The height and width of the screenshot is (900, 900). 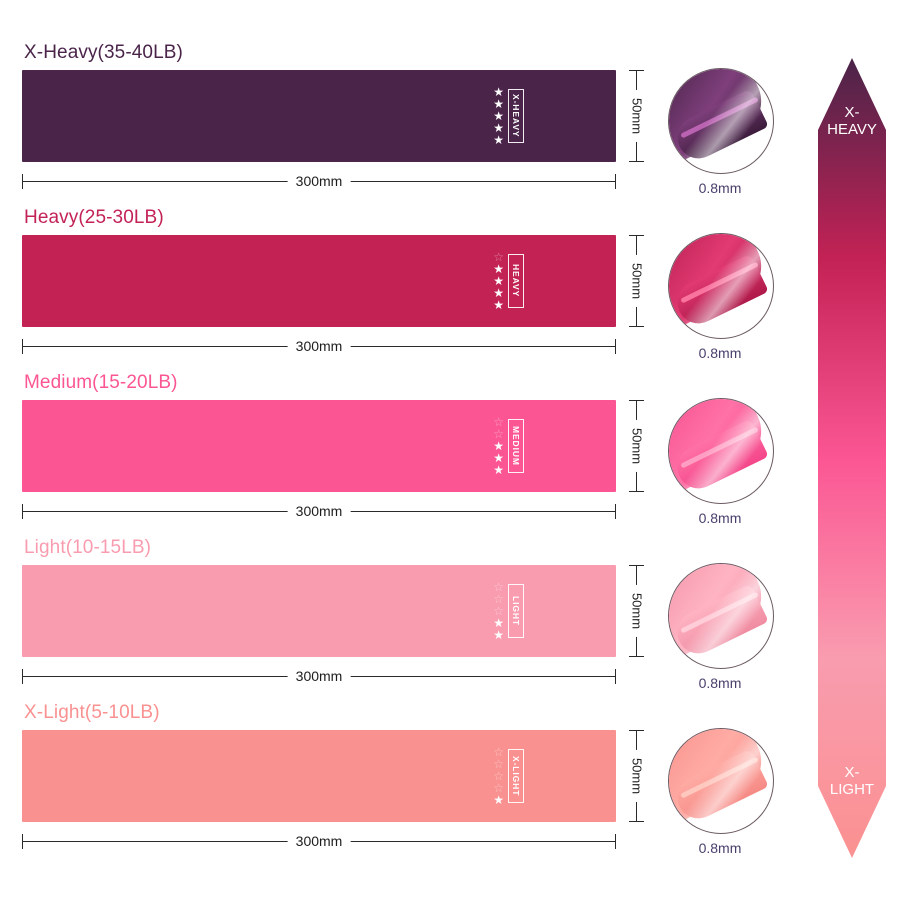 I want to click on band-tag-box-medium: MEDIUM, so click(x=516, y=446).